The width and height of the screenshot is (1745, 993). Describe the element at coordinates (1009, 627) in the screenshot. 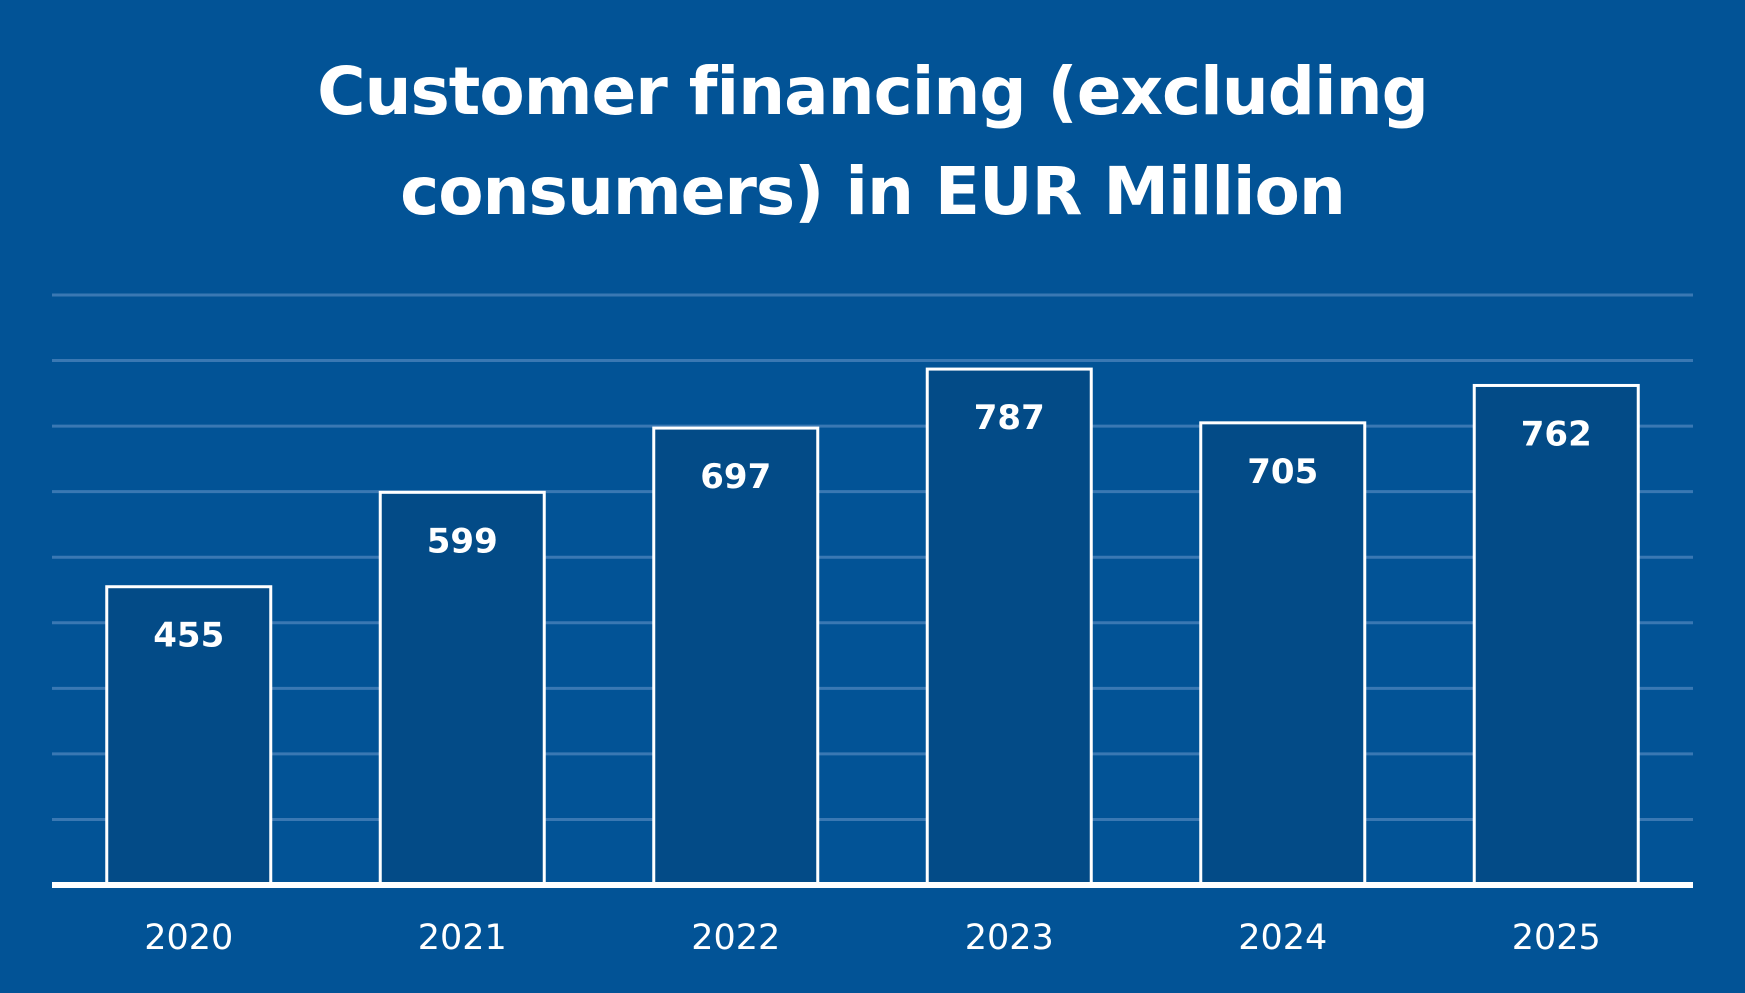

I see `bar-2023` at that location.